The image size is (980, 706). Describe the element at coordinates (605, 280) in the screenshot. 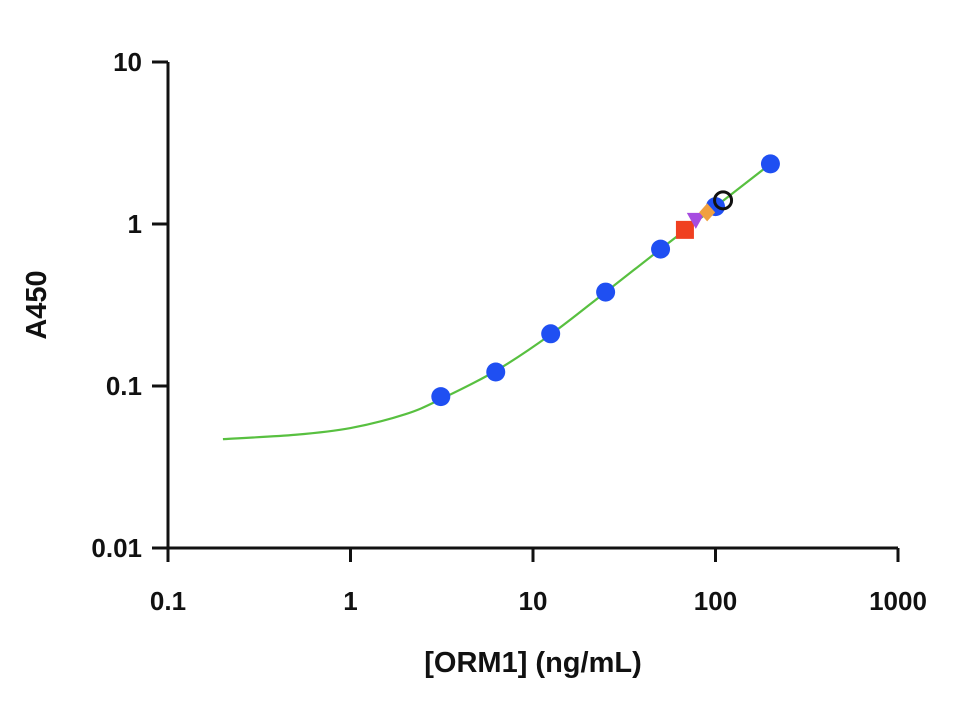

I see `data-points-layer` at that location.